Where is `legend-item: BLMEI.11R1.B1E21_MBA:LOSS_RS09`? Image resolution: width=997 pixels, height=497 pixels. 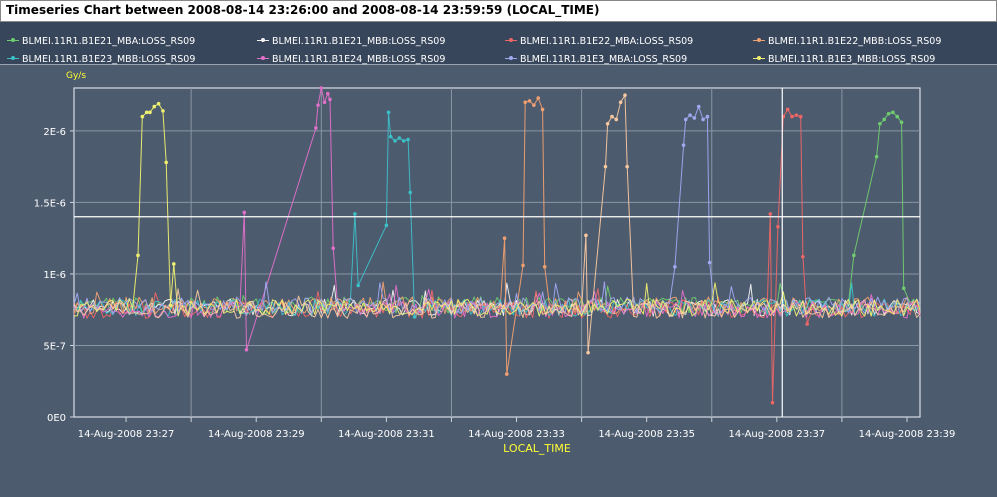 legend-item: BLMEI.11R1.B1E21_MBA:LOSS_RS09 is located at coordinates (100, 41).